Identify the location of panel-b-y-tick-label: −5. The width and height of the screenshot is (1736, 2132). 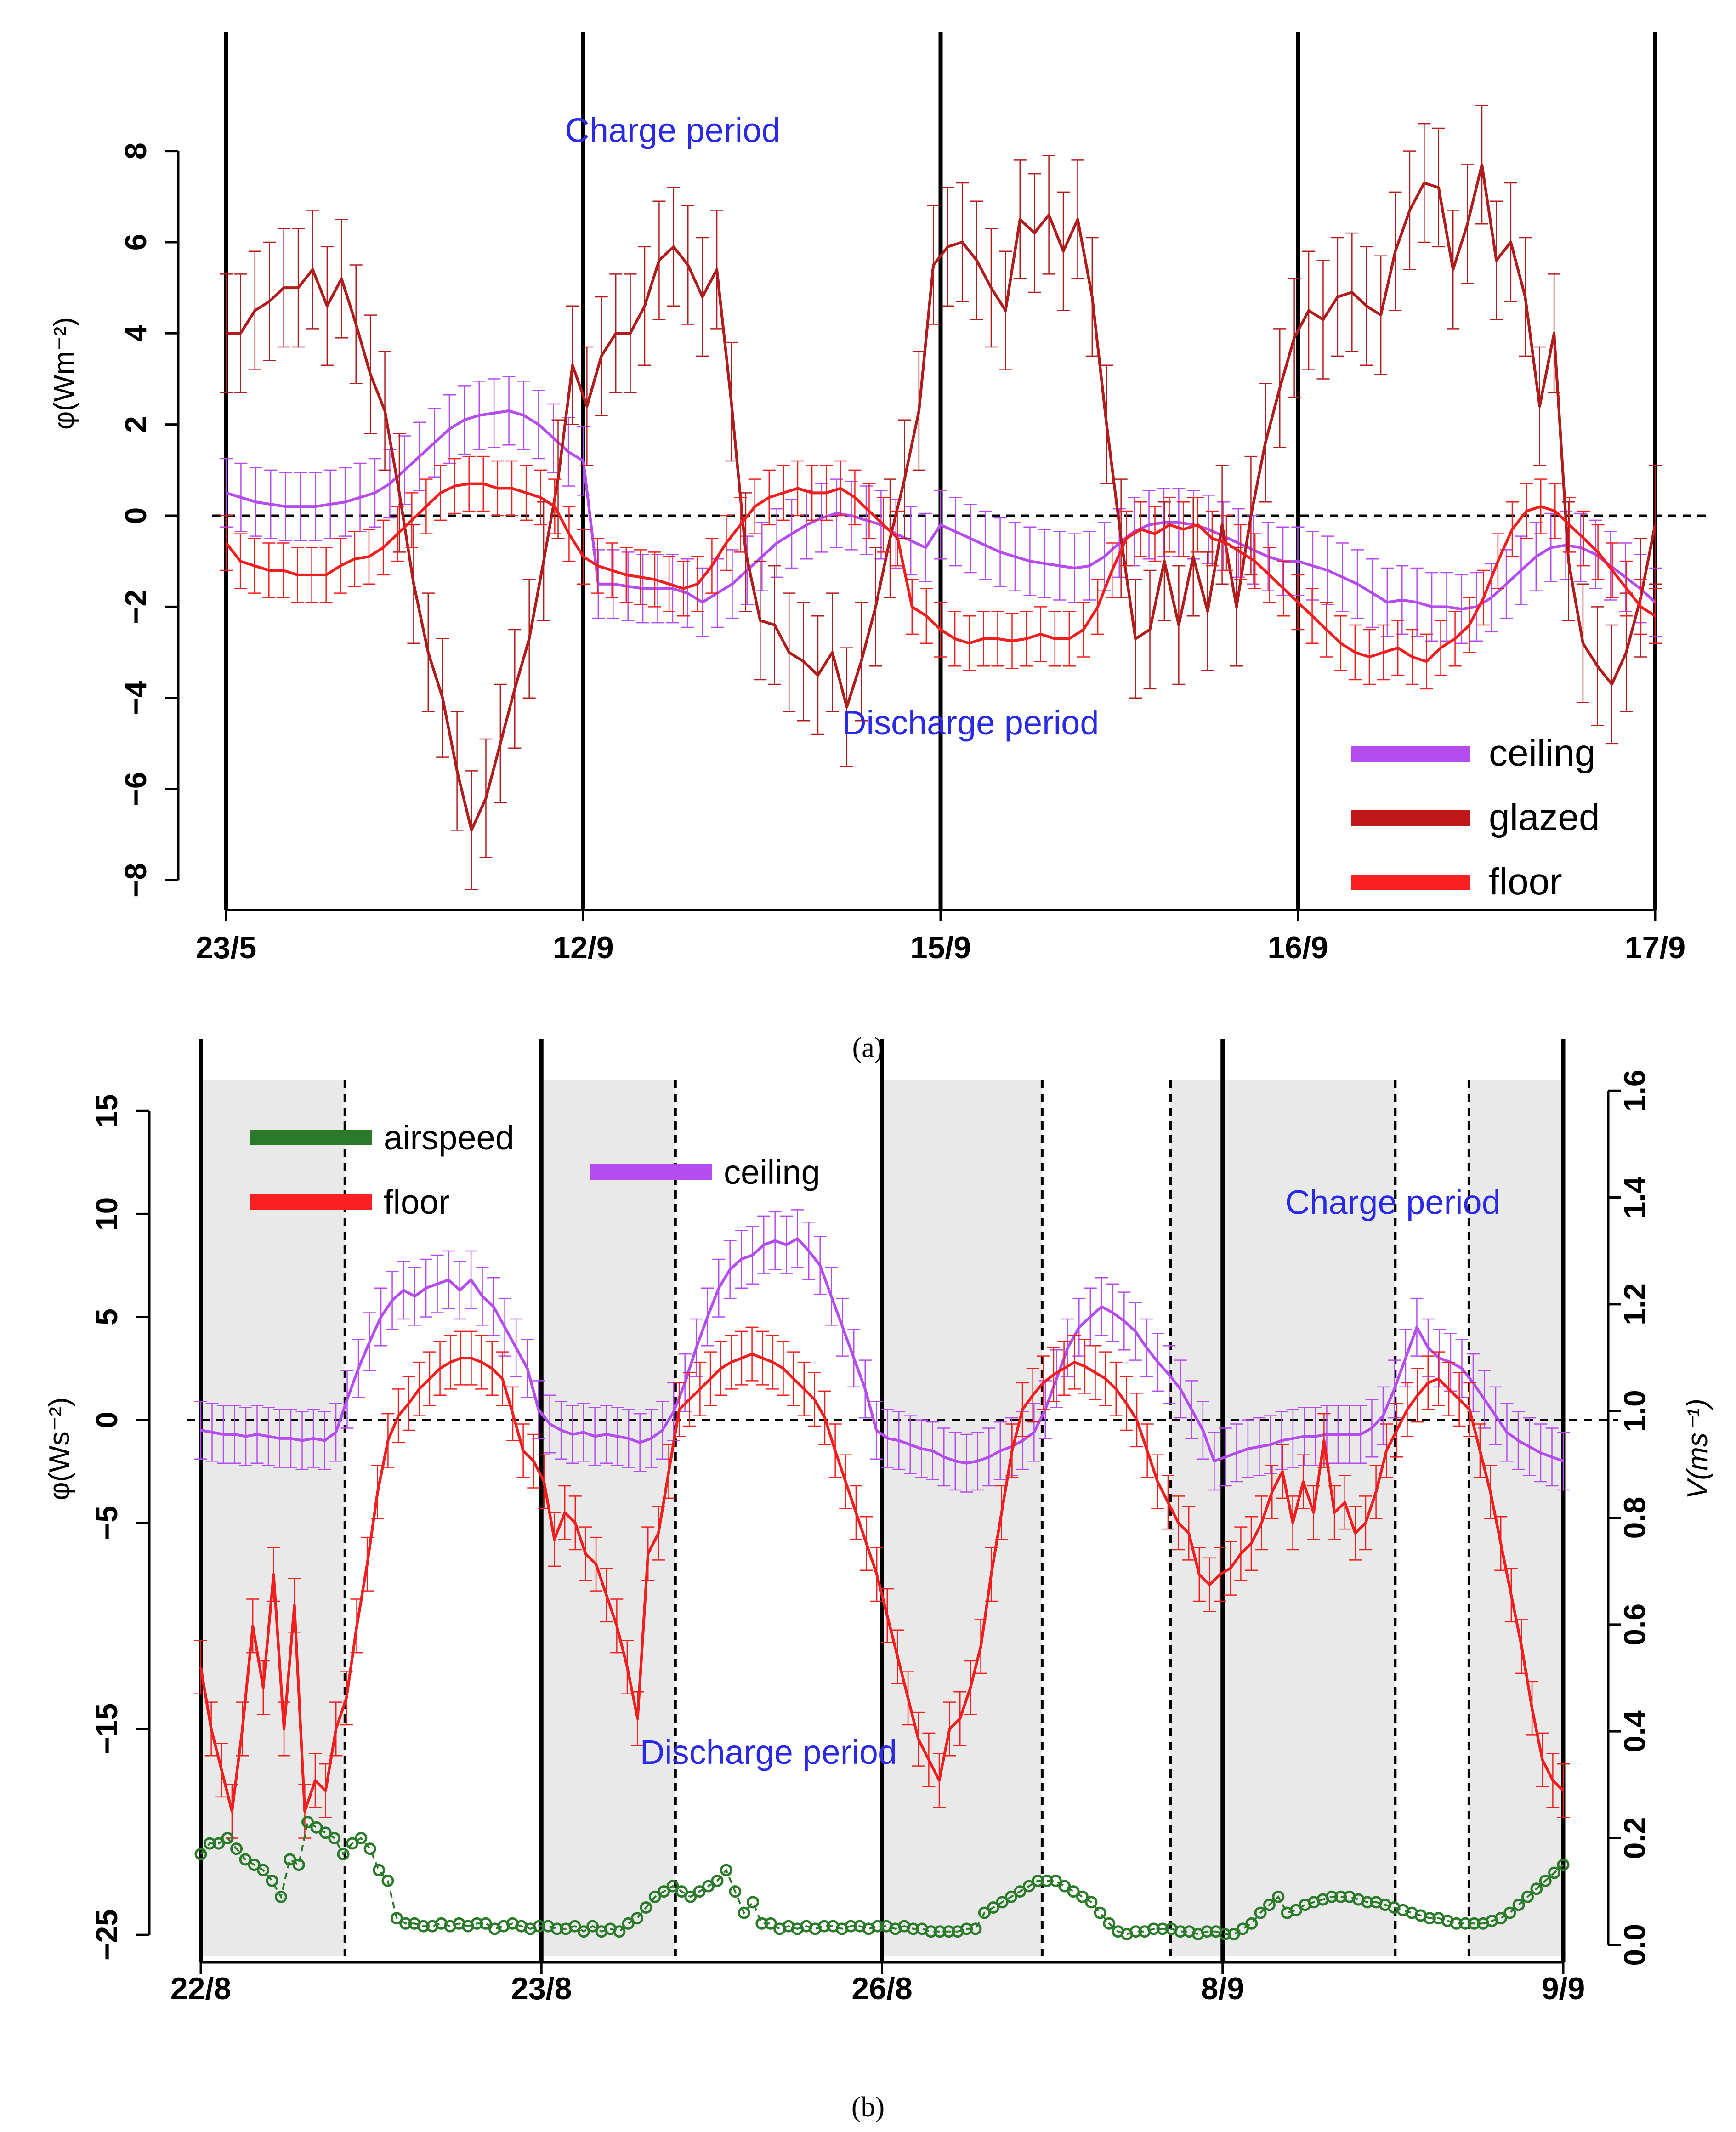
(107, 1523).